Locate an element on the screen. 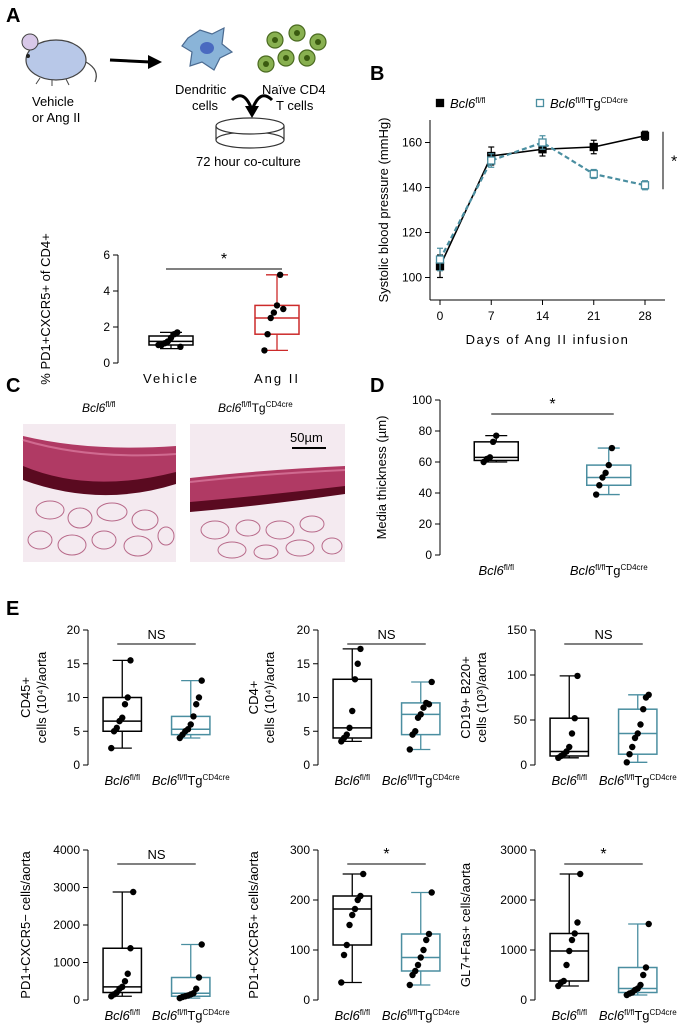  y-tick-label: 50 is located at coordinates (521, 720).